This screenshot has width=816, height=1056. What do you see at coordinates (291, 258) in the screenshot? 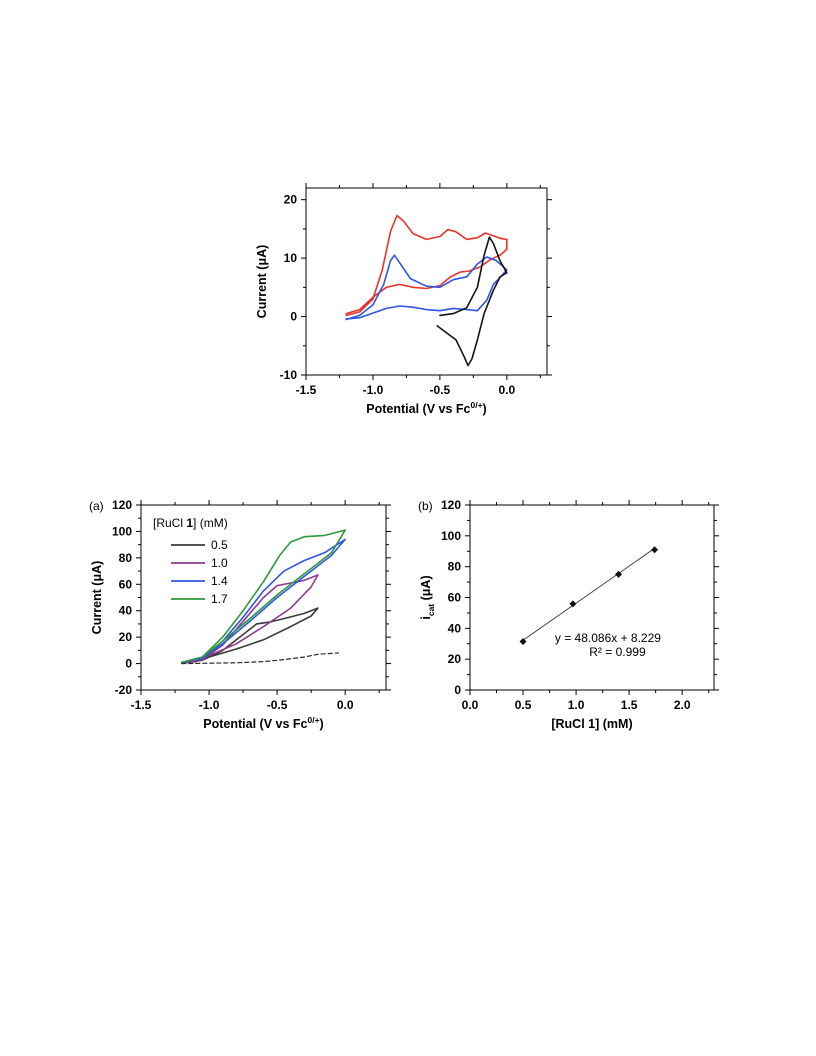
I see `y-tick-label: 10` at bounding box center [291, 258].